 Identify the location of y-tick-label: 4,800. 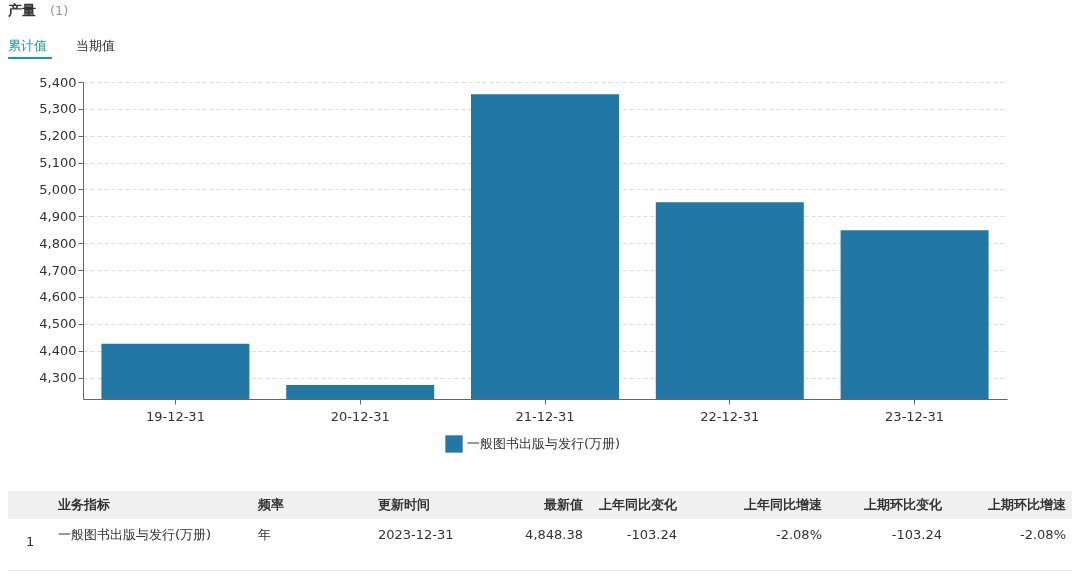
(58, 243).